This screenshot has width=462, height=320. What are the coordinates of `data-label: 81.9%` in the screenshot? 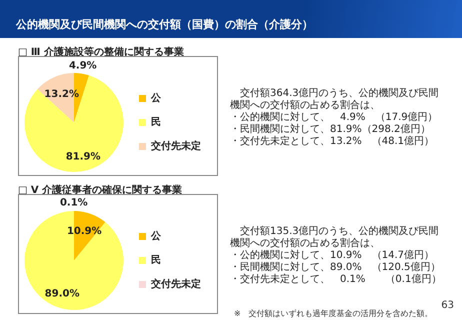 It's located at (83, 157).